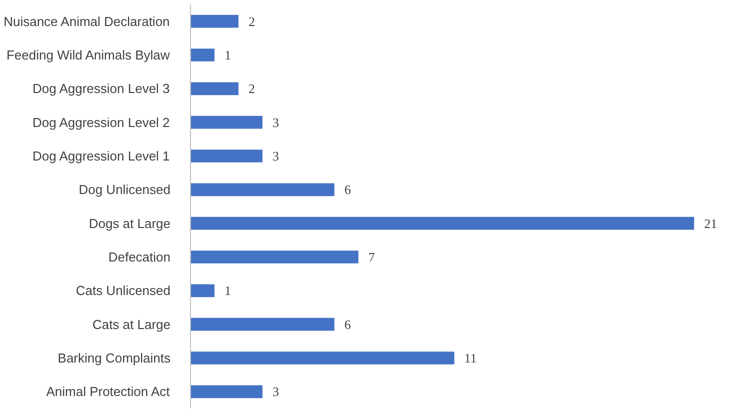  Describe the element at coordinates (101, 122) in the screenshot. I see `y-tick-label: Dog Aggression Level 2` at that location.